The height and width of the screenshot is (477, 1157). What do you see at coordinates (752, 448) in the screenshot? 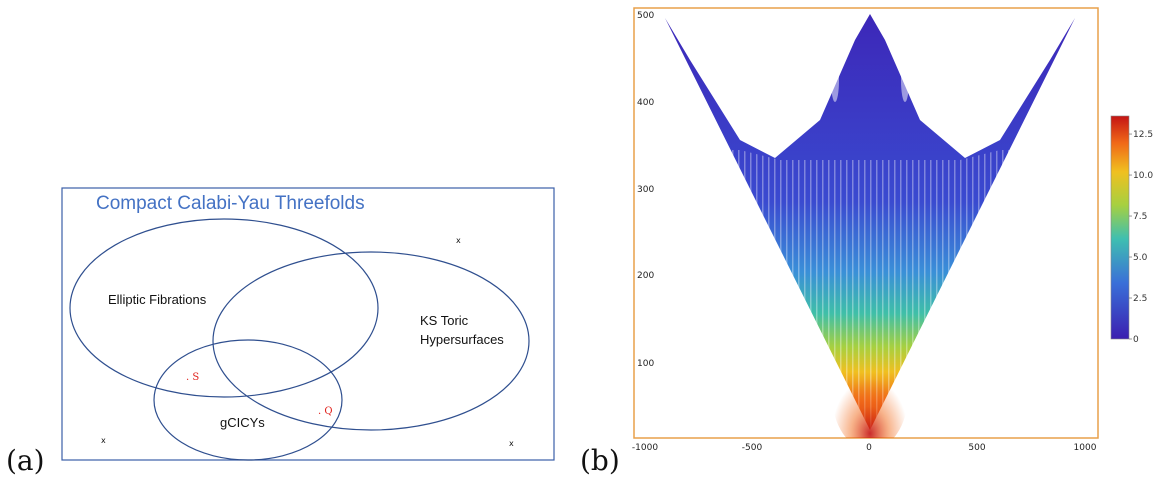
I see `x-tick-label: -500` at bounding box center [752, 448].